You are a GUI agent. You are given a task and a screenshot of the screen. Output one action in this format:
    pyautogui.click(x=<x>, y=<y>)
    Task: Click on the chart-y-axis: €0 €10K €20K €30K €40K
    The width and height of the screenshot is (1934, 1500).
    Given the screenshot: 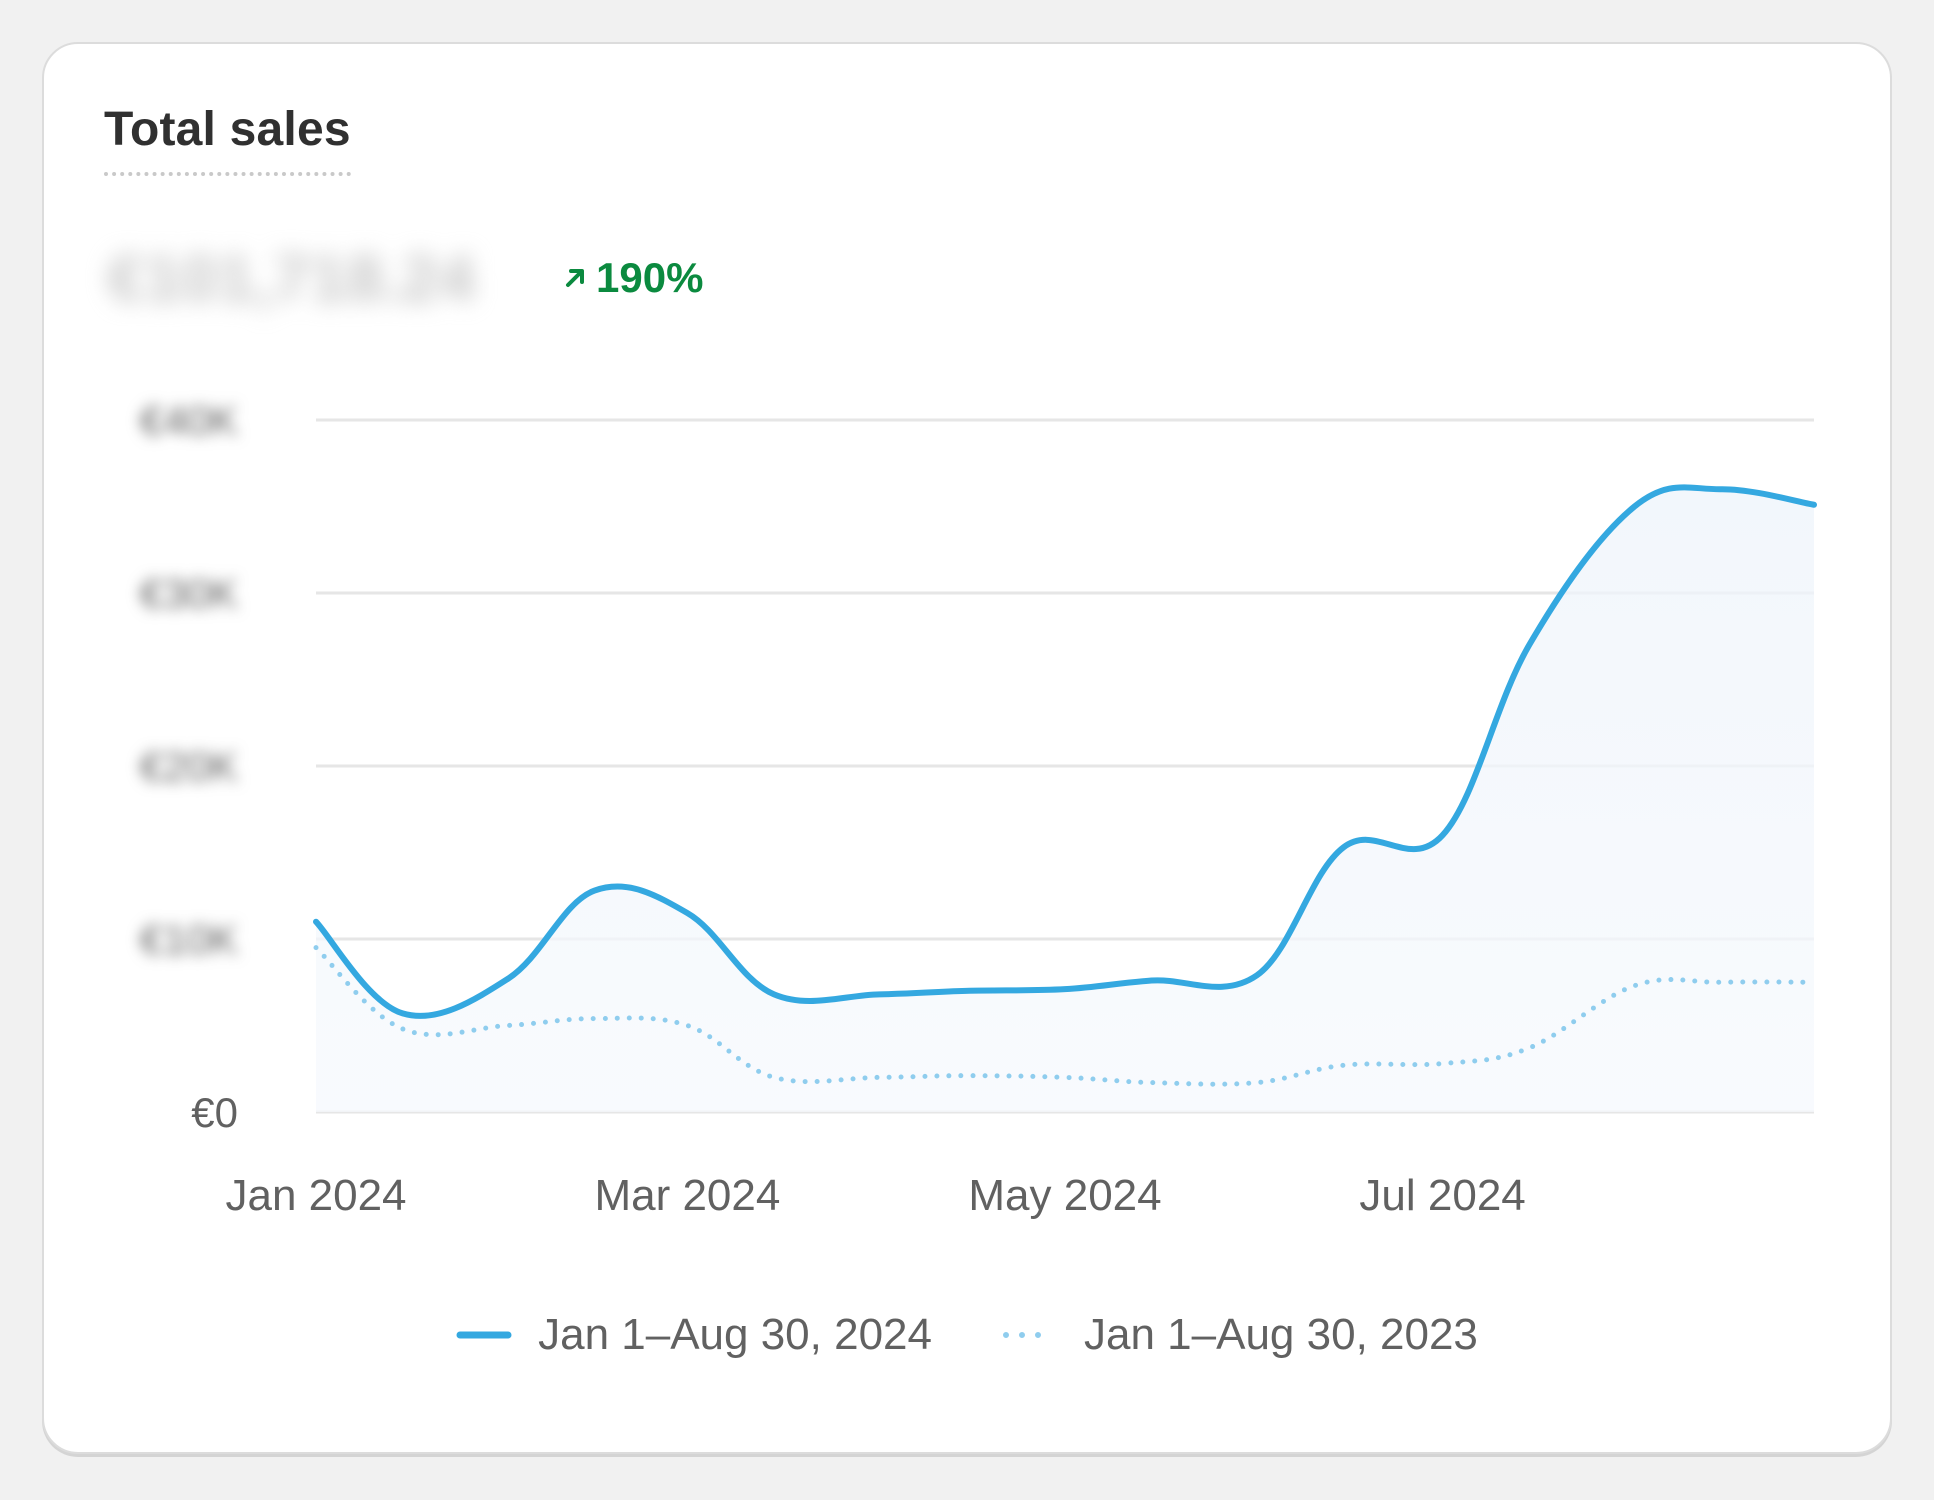 What is the action you would take?
    pyautogui.click(x=189, y=766)
    